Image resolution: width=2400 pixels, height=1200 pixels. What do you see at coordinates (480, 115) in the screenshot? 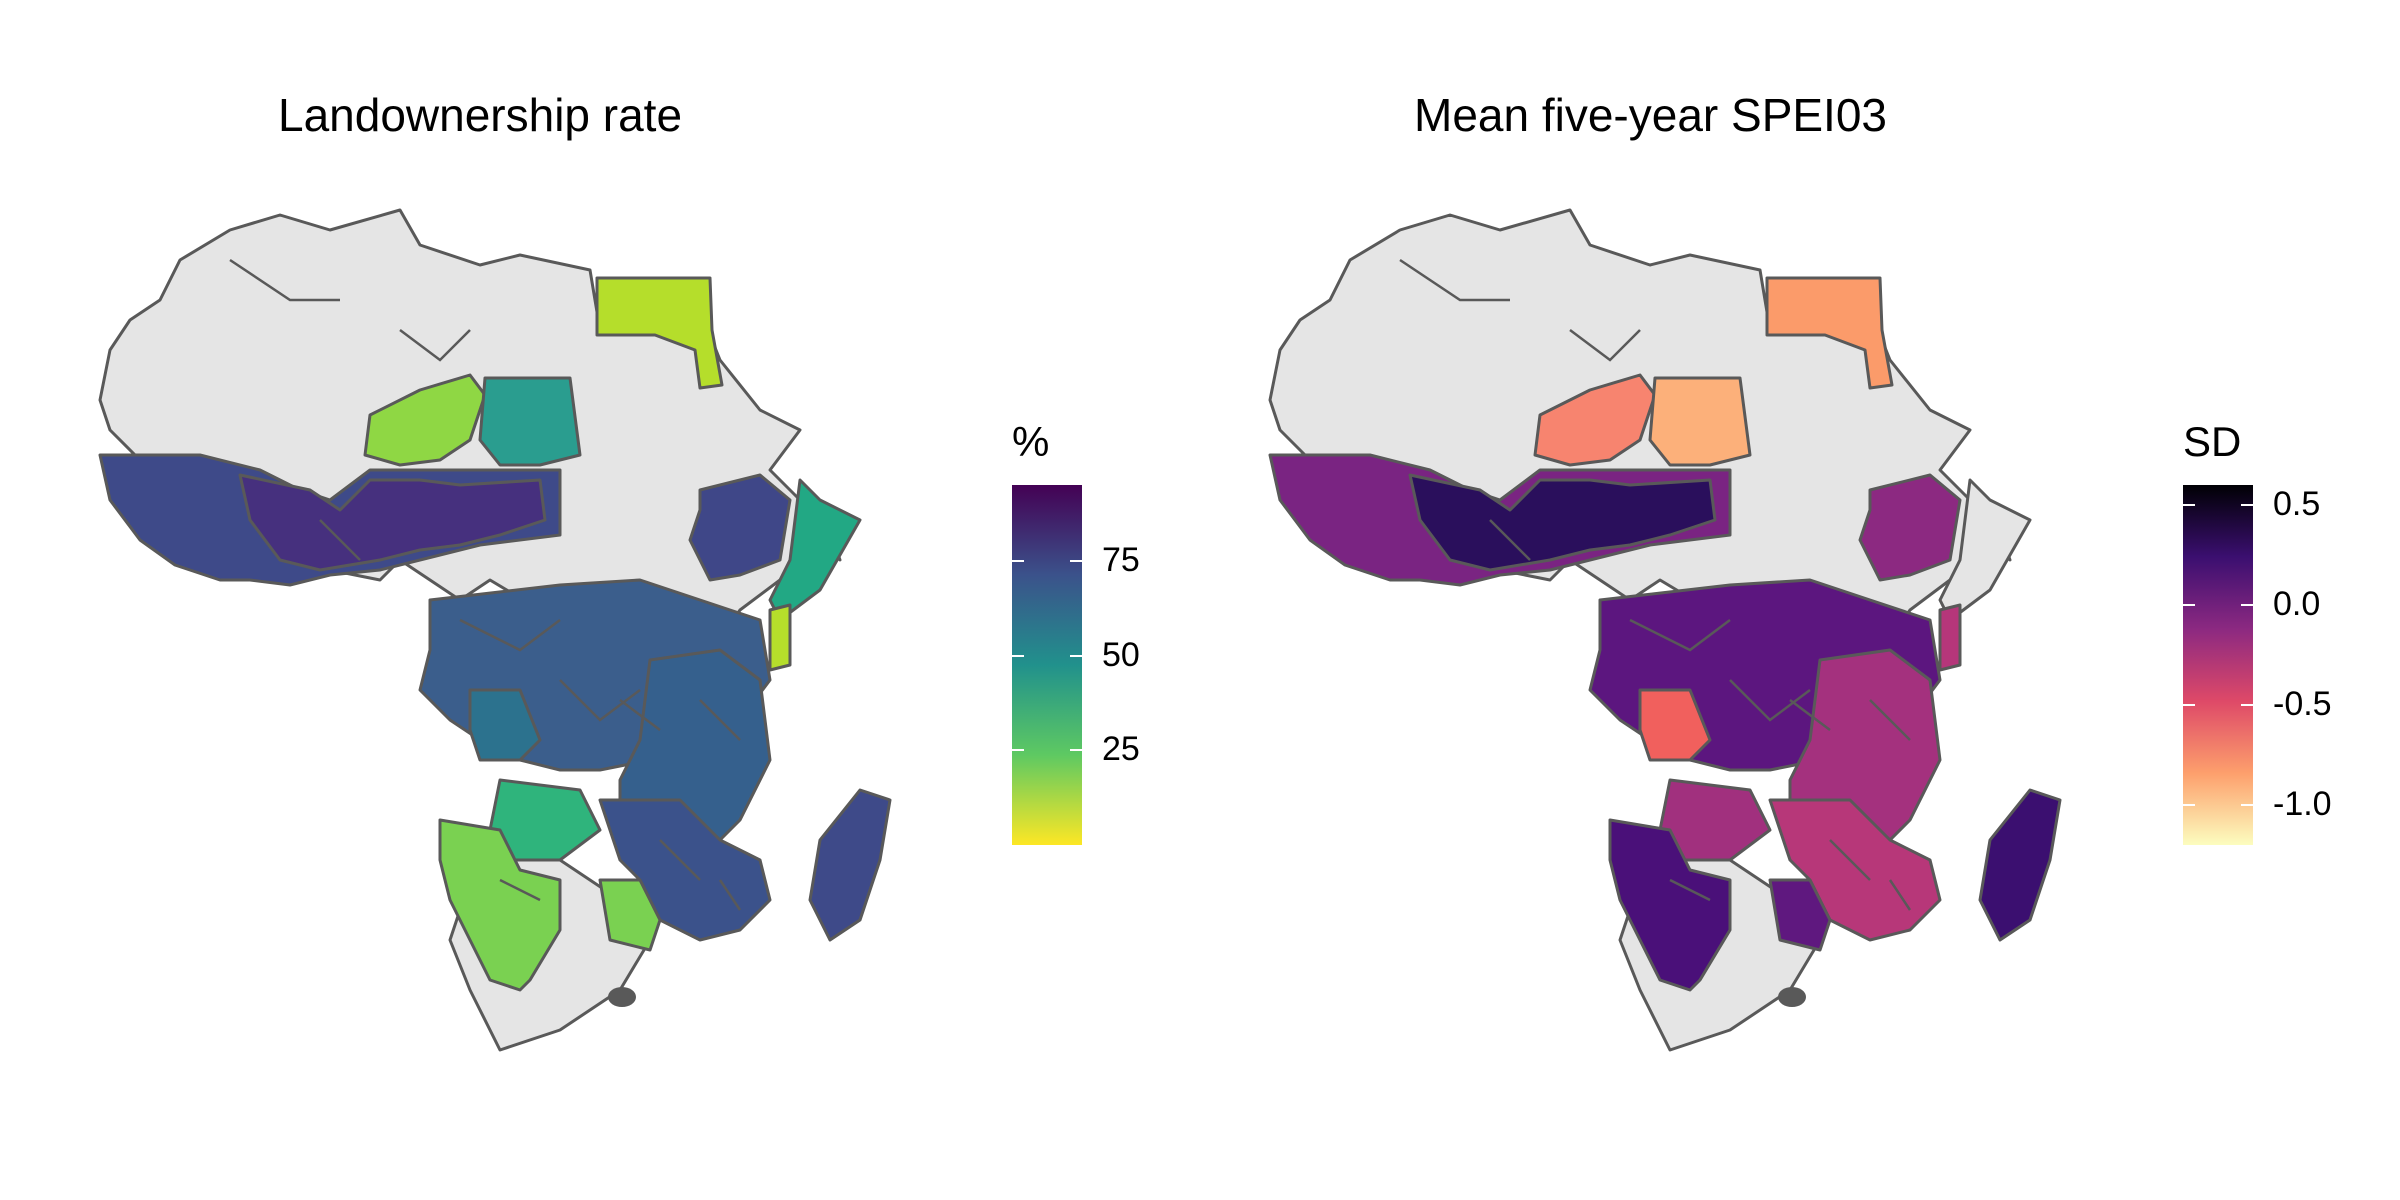
I see `map-title: Landownership rate` at bounding box center [480, 115].